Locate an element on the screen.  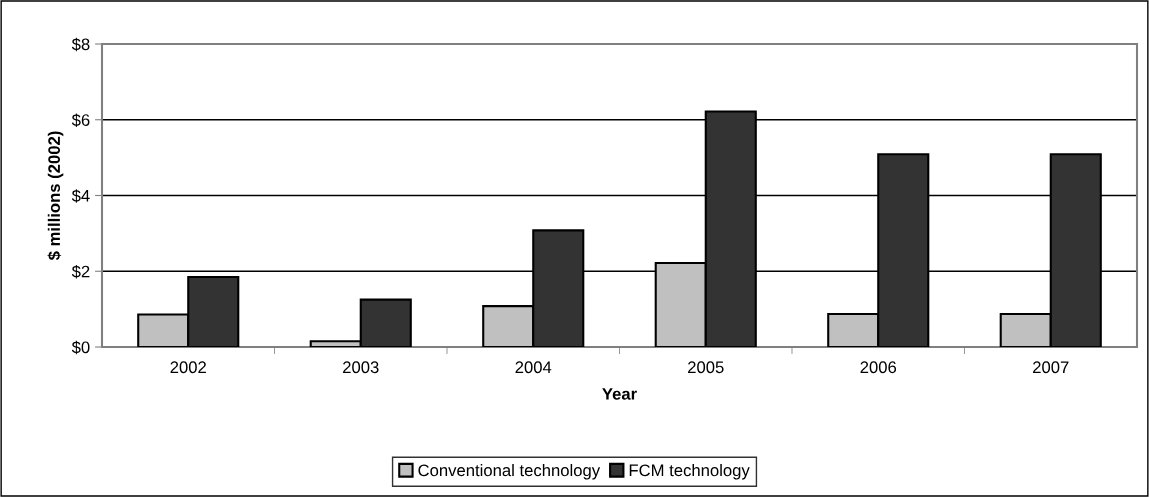
y-tick-label: $6 is located at coordinates (80, 120).